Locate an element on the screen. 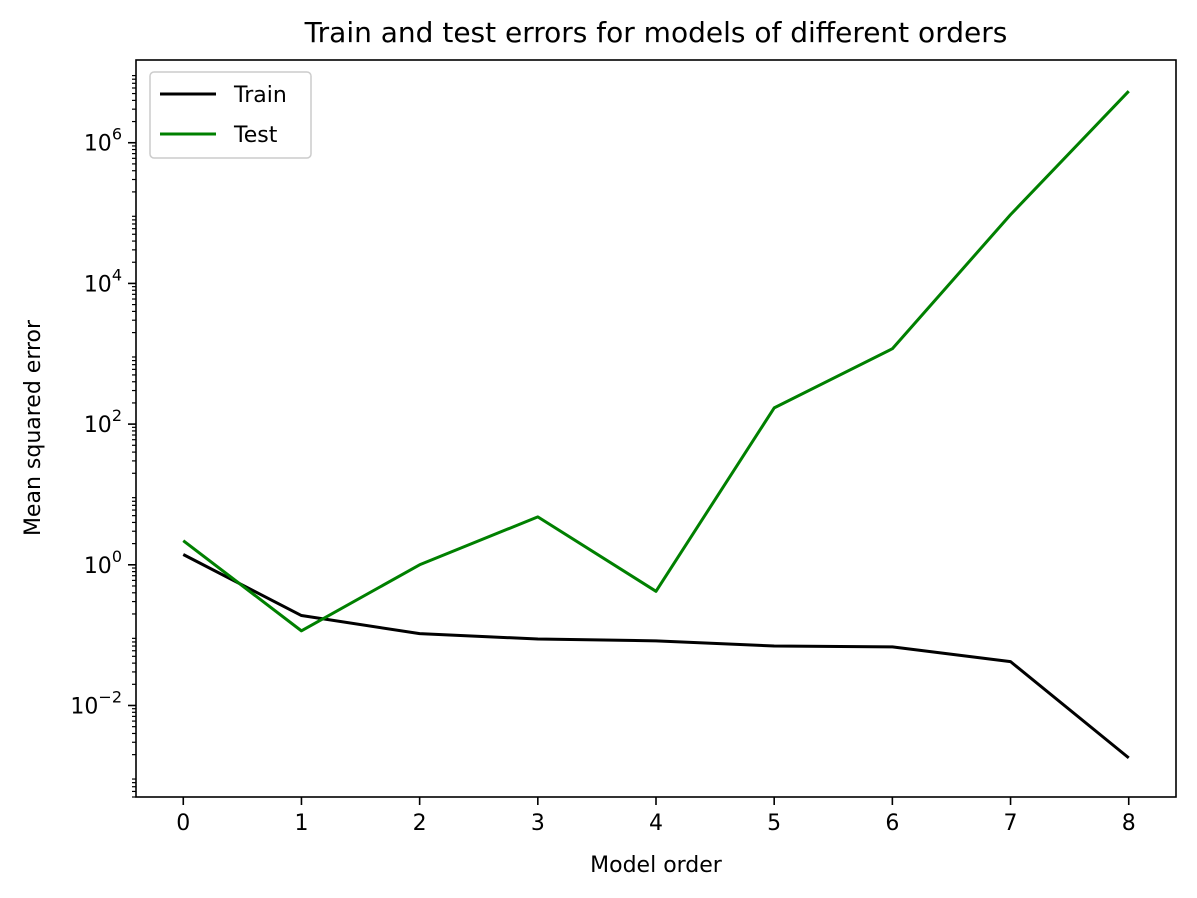 The width and height of the screenshot is (1197, 898). legend: Train Test is located at coordinates (230, 115).